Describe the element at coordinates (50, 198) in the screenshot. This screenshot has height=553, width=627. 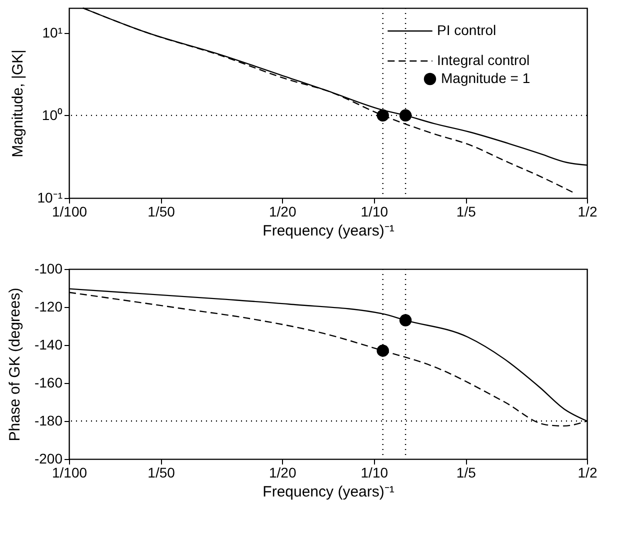
I see `y-tick-label: 10⁻¹` at that location.